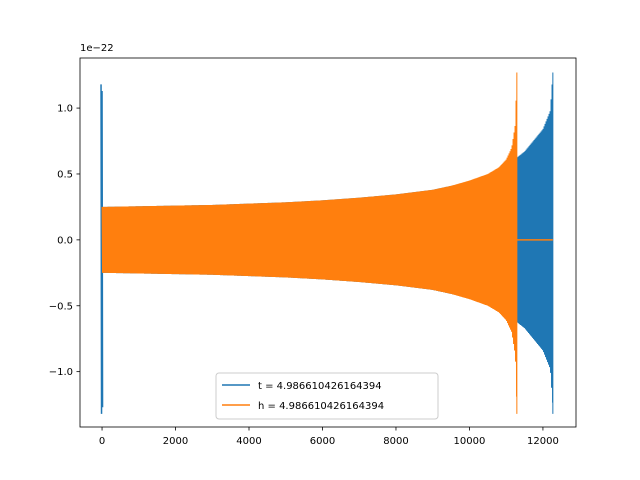 This screenshot has height=480, width=640. I want to click on y-tick-label: 0.0, so click(65, 240).